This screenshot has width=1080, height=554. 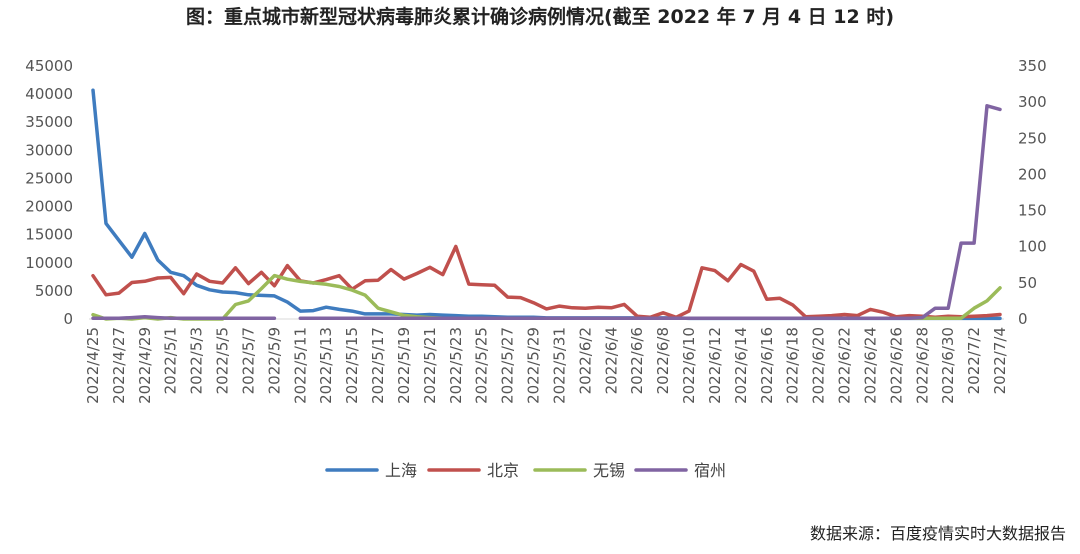 I want to click on legend-label: 无锡, so click(x=609, y=470).